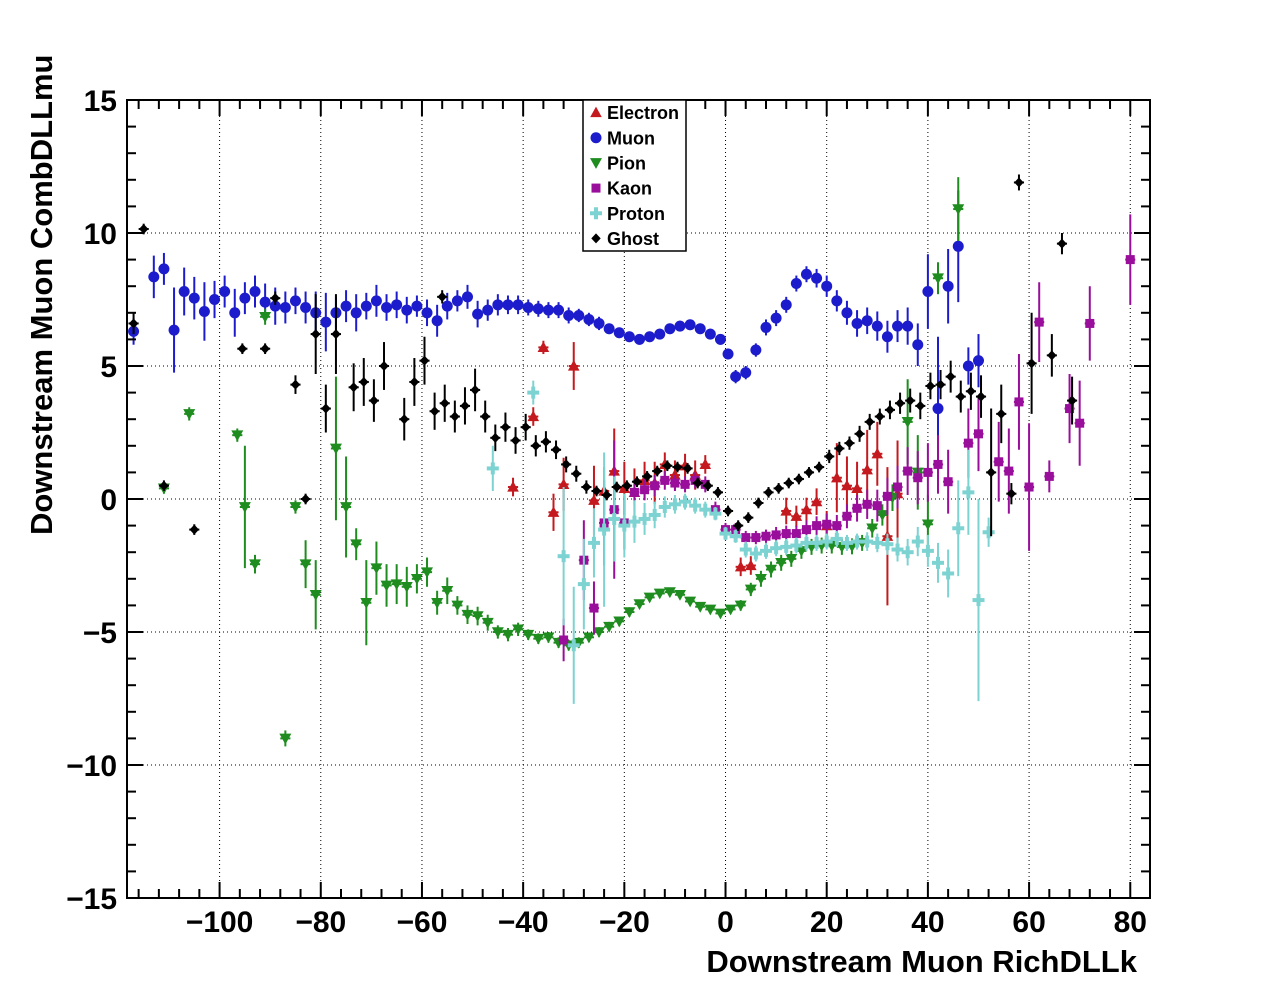 The image size is (1276, 996). What do you see at coordinates (626, 163) in the screenshot?
I see `legend-label: Pion` at bounding box center [626, 163].